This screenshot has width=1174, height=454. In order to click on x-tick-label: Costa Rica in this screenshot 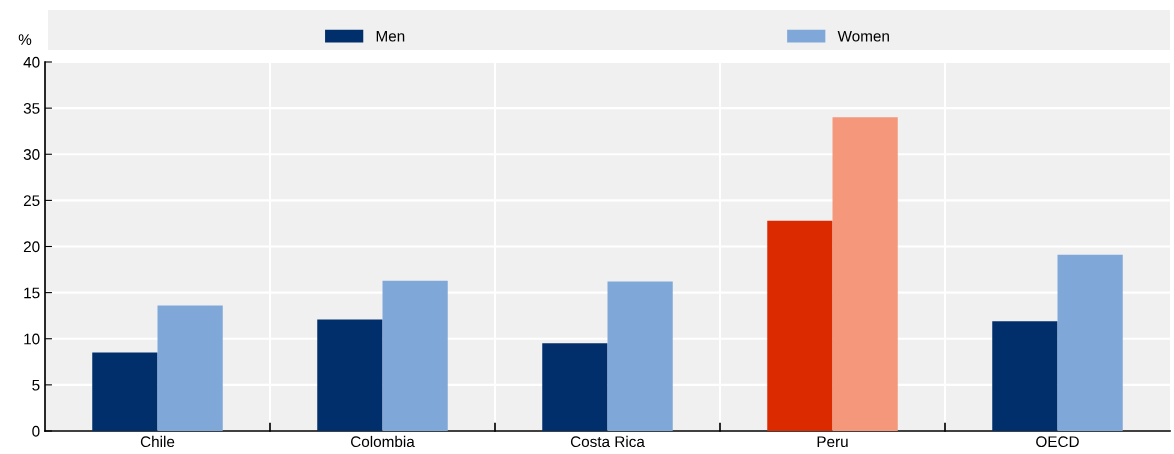, I will do `click(607, 441)`.